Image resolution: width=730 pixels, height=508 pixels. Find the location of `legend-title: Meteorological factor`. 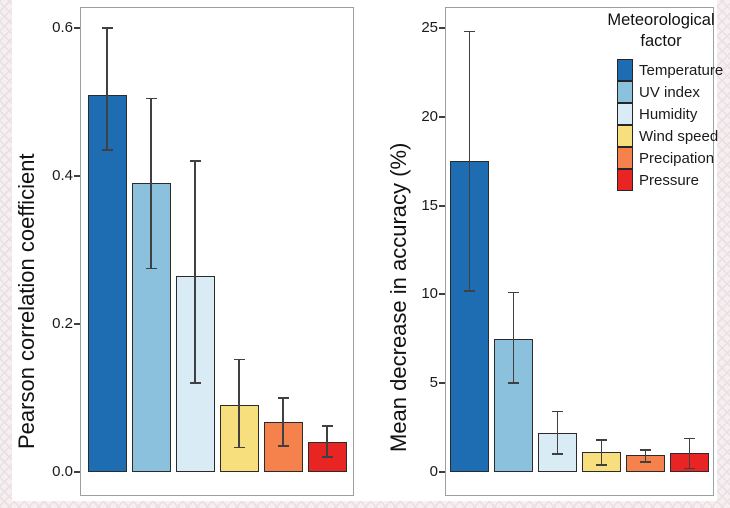

legend-title: Meteorological factor is located at coordinates (661, 31).